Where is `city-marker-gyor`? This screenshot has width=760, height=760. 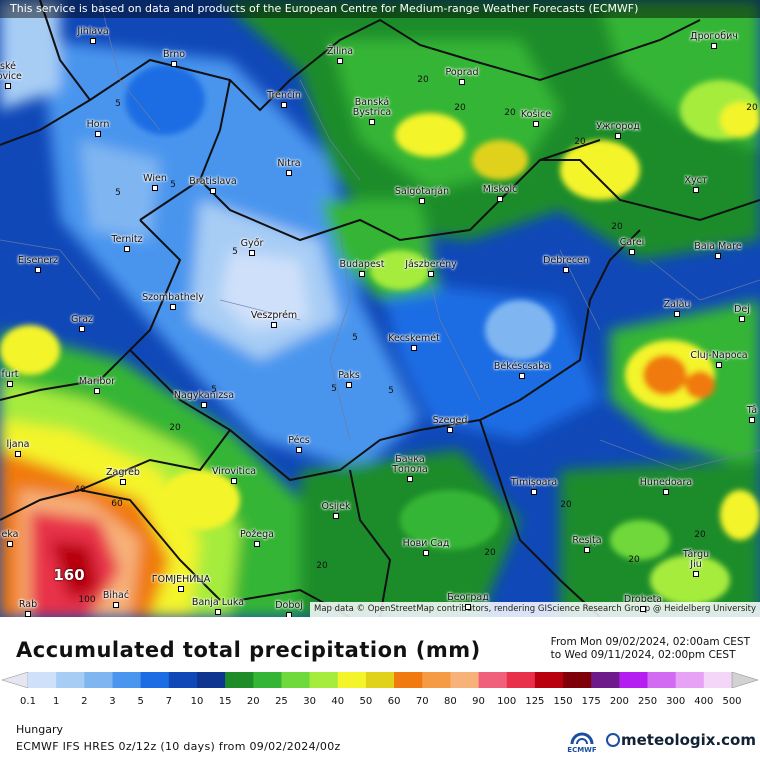
city-marker-gyor is located at coordinates (252, 253).